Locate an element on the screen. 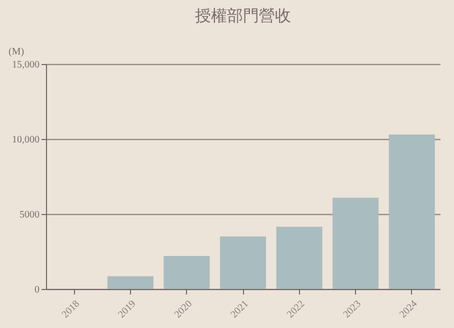 The height and width of the screenshot is (328, 454). y-axis-title: (M) is located at coordinates (16, 52).